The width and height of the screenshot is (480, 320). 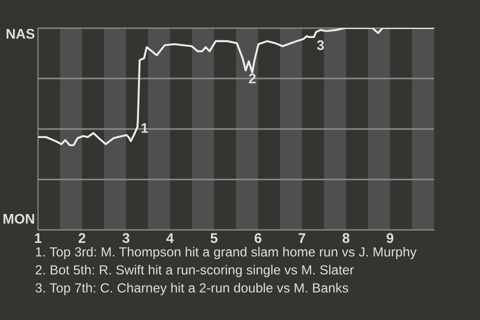 What do you see at coordinates (170, 238) in the screenshot?
I see `x-tick-label: 4` at bounding box center [170, 238].